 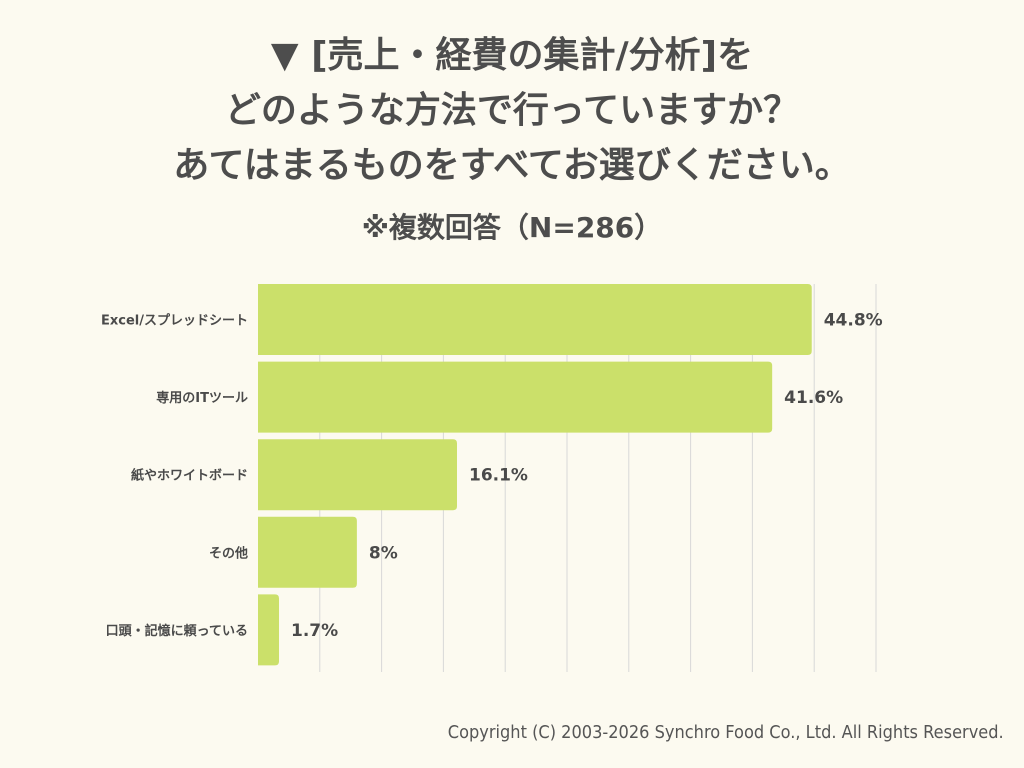 I want to click on value-label: 41.6%, so click(x=813, y=398).